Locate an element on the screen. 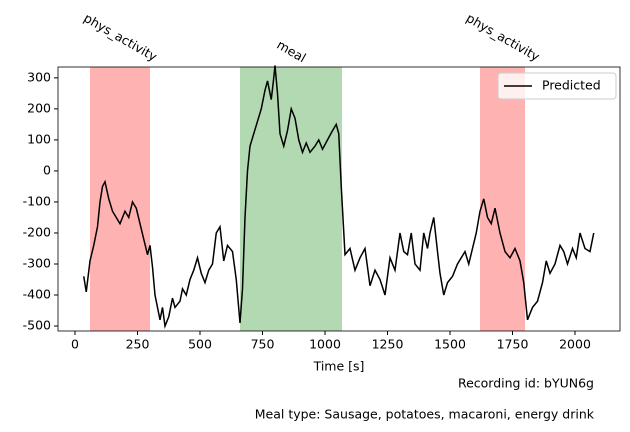 Image resolution: width=630 pixels, height=432 pixels. x-tick-label: 500 is located at coordinates (200, 344).